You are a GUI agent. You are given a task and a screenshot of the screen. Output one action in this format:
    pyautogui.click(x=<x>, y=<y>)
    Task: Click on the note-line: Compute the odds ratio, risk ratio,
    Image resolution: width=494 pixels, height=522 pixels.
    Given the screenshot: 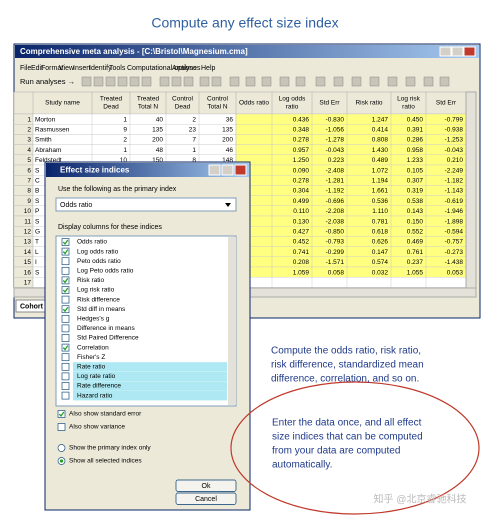 What is the action you would take?
    pyautogui.click(x=346, y=351)
    